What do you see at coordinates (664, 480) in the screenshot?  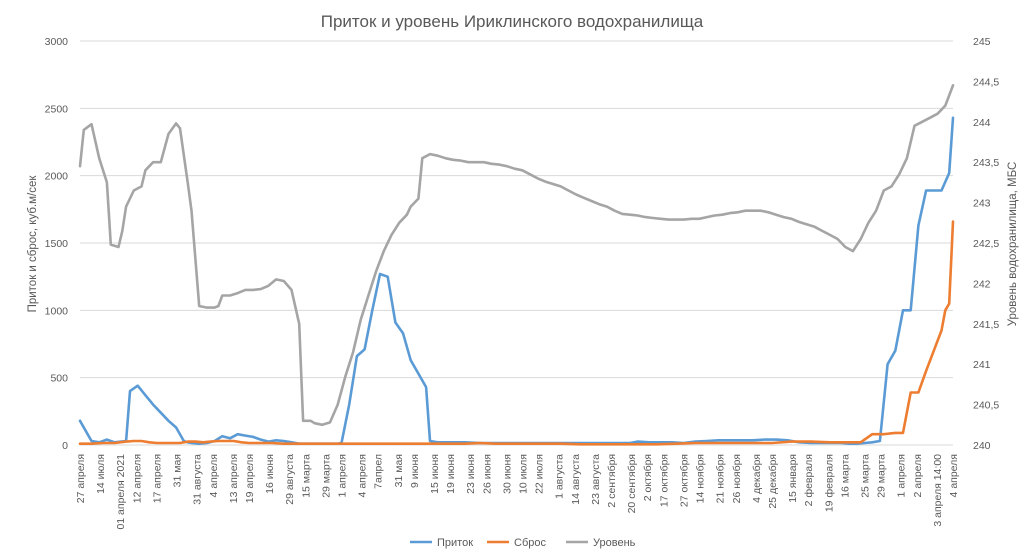 I see `x-tick-label: 17 октября` at bounding box center [664, 480].